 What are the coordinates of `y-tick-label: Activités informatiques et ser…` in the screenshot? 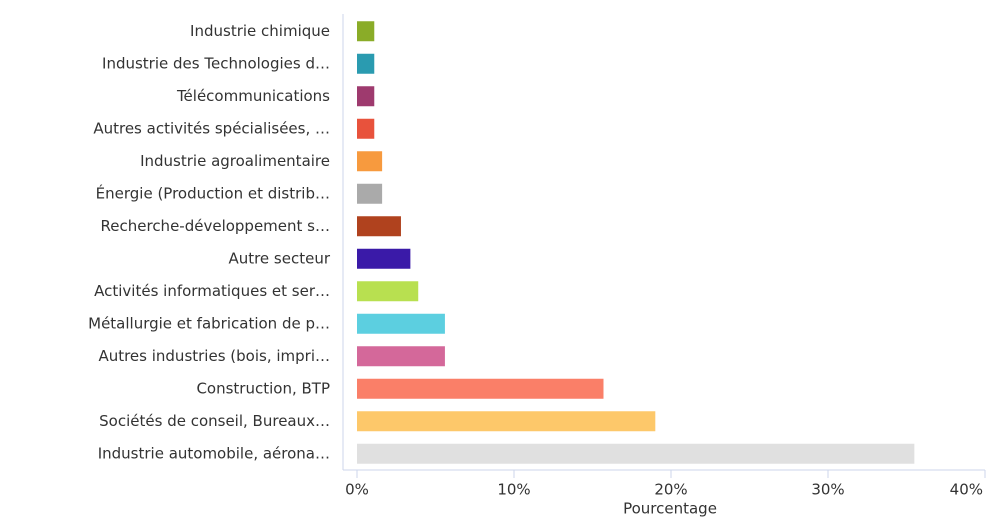 It's located at (212, 291).